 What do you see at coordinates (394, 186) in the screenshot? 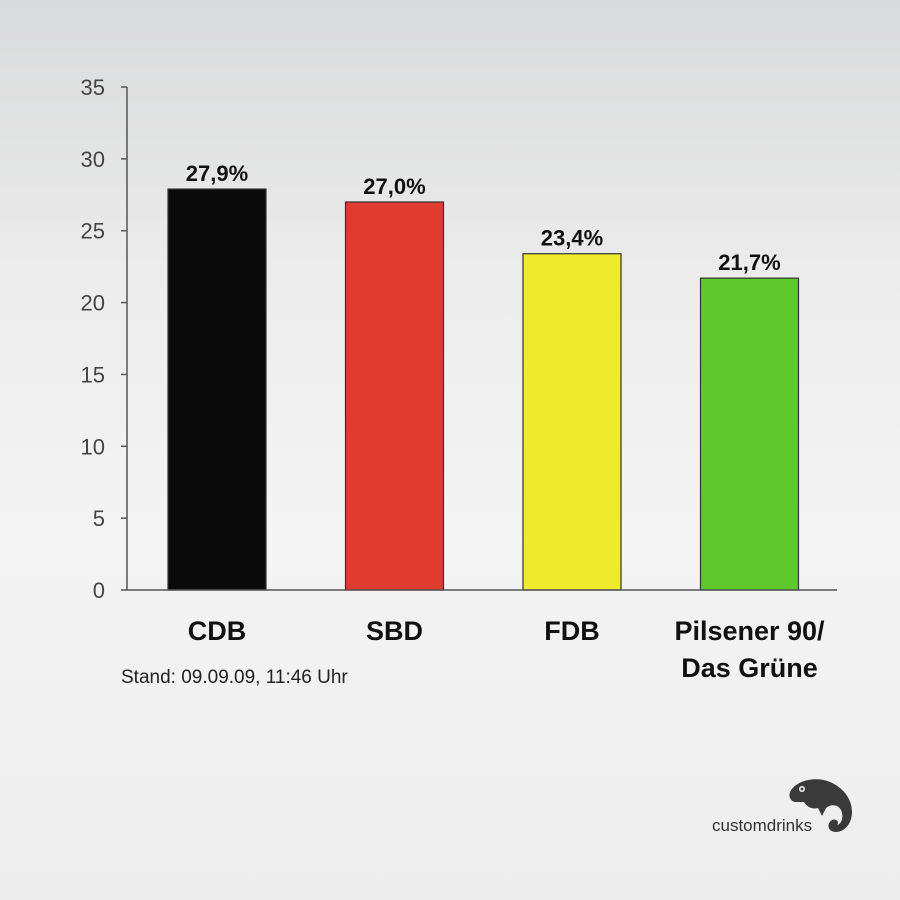
I see `data-label: 27,0%` at bounding box center [394, 186].